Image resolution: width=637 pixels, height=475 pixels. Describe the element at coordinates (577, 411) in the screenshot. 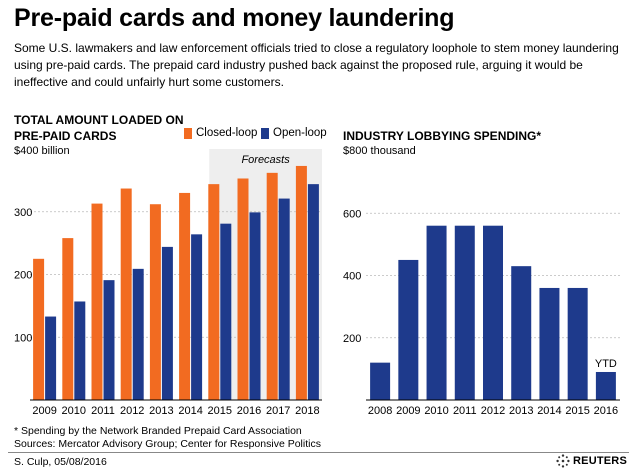

I see `right-x-tick-label: 2015` at that location.